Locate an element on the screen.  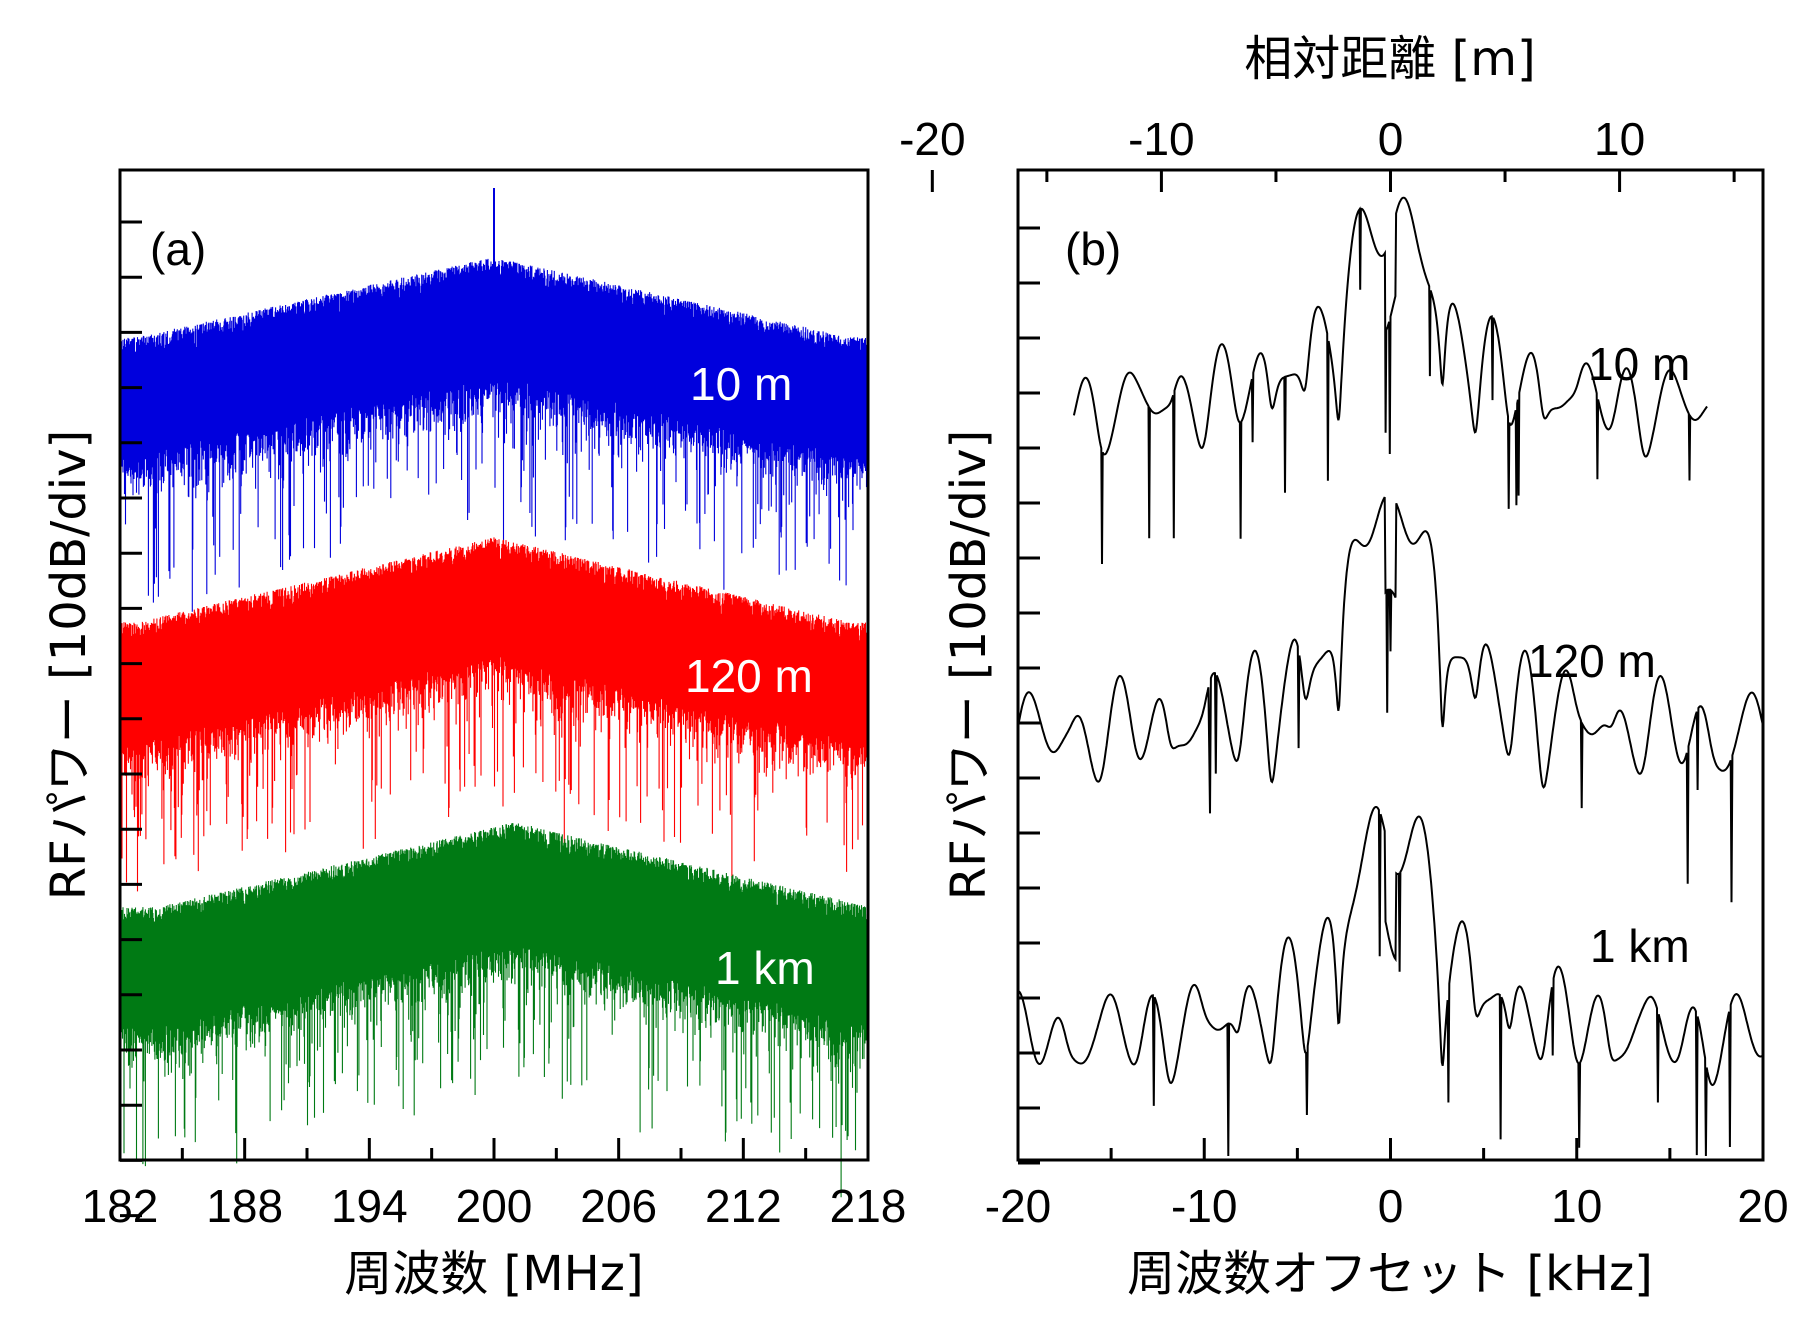
panel-a-y-ticks is located at coordinates (131, 719).